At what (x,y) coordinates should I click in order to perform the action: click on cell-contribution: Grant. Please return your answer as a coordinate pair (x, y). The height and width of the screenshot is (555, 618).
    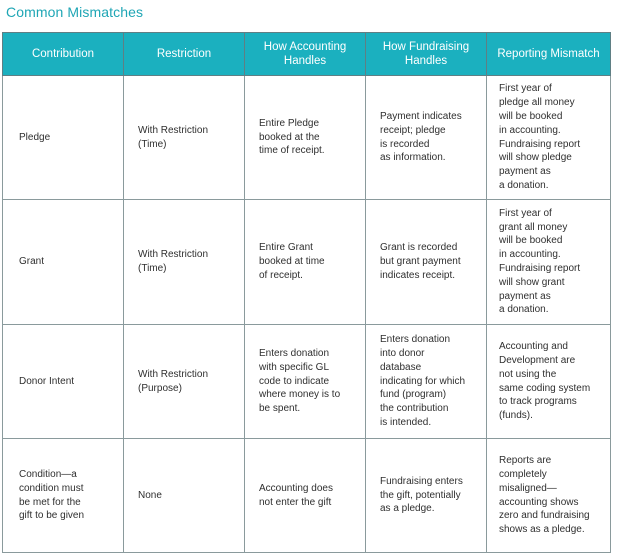
    Looking at the image, I should click on (63, 262).